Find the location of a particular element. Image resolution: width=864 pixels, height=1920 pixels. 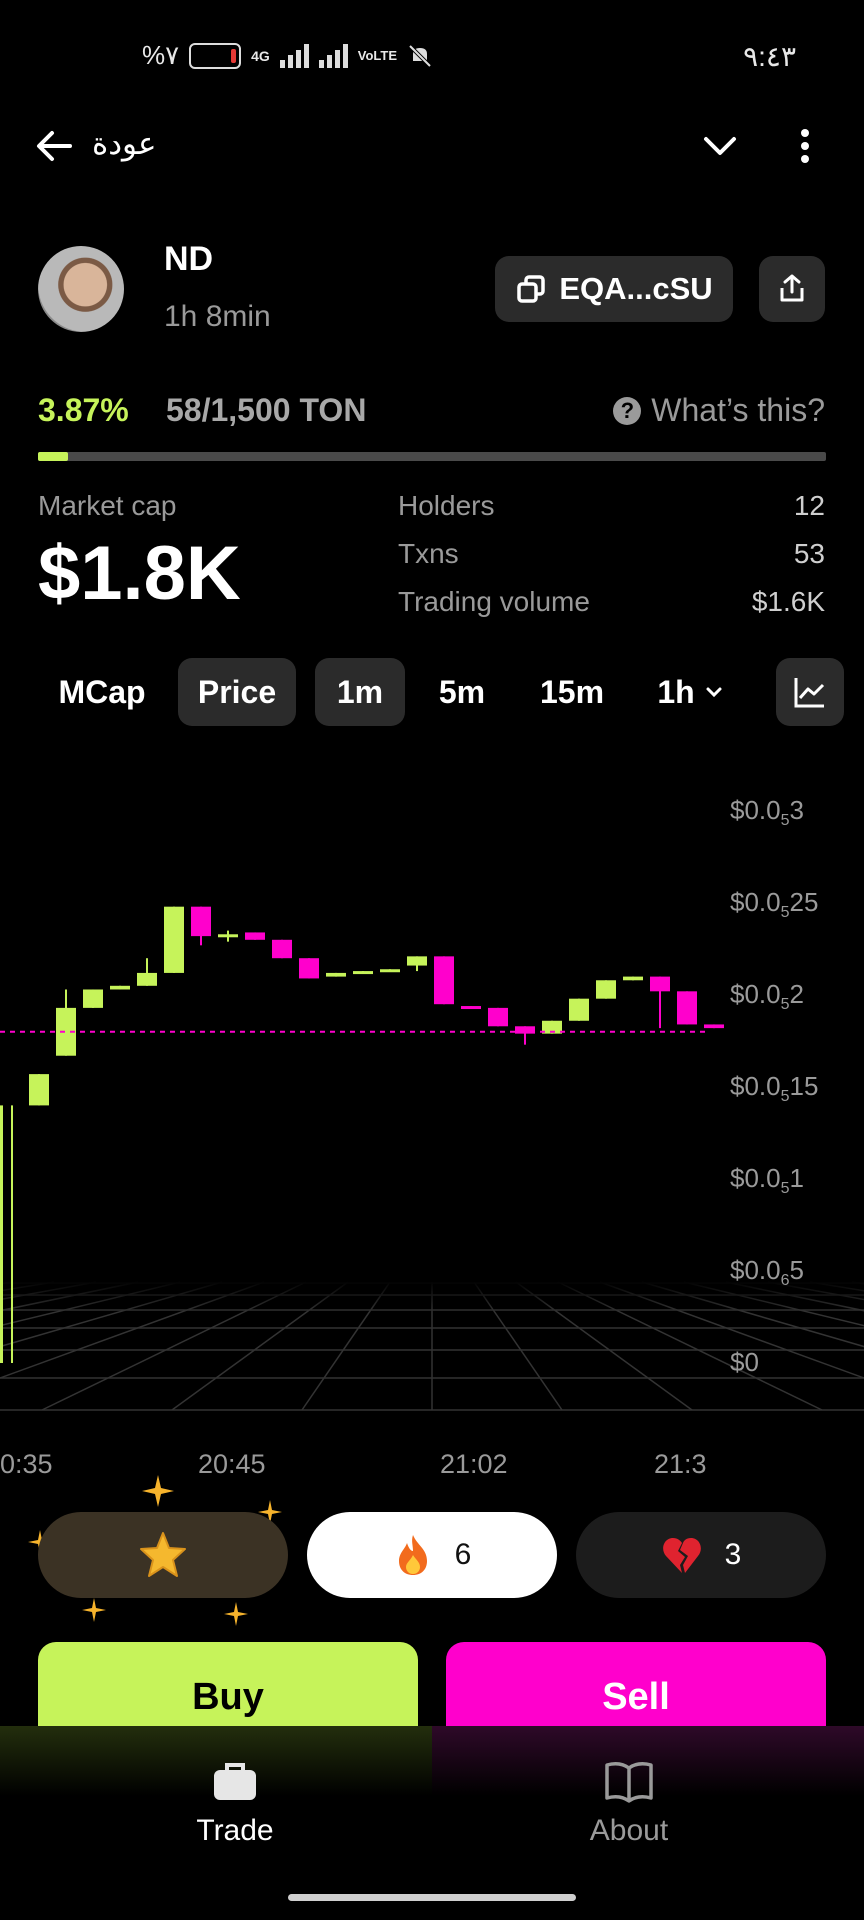

tab-1h-dropdown: 1h is located at coordinates (690, 692).